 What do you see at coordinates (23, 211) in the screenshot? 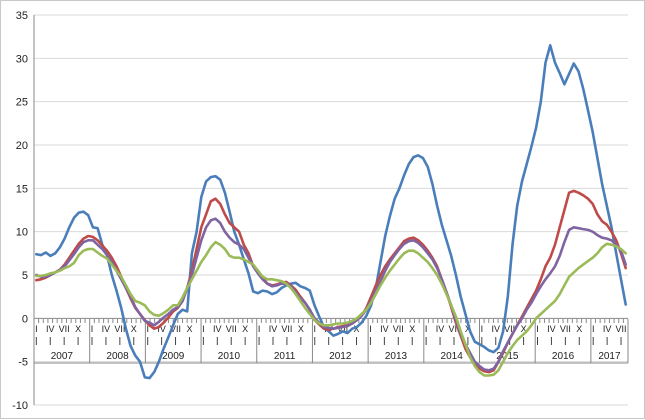
I see `y-axis: -10 -5 0 5 10 15 20 25 30 35` at bounding box center [23, 211].